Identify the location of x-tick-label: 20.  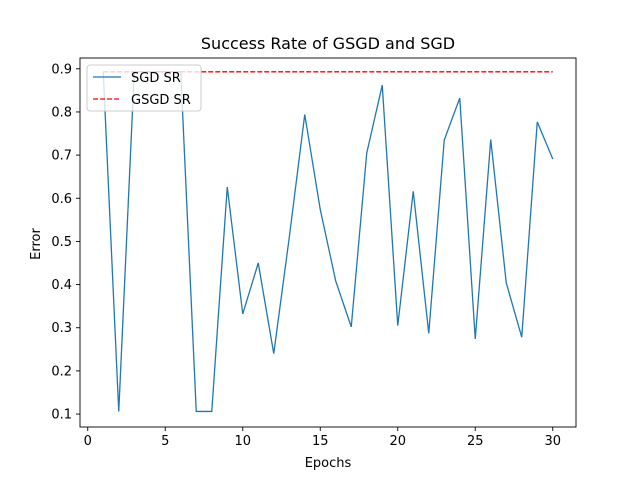
(397, 441).